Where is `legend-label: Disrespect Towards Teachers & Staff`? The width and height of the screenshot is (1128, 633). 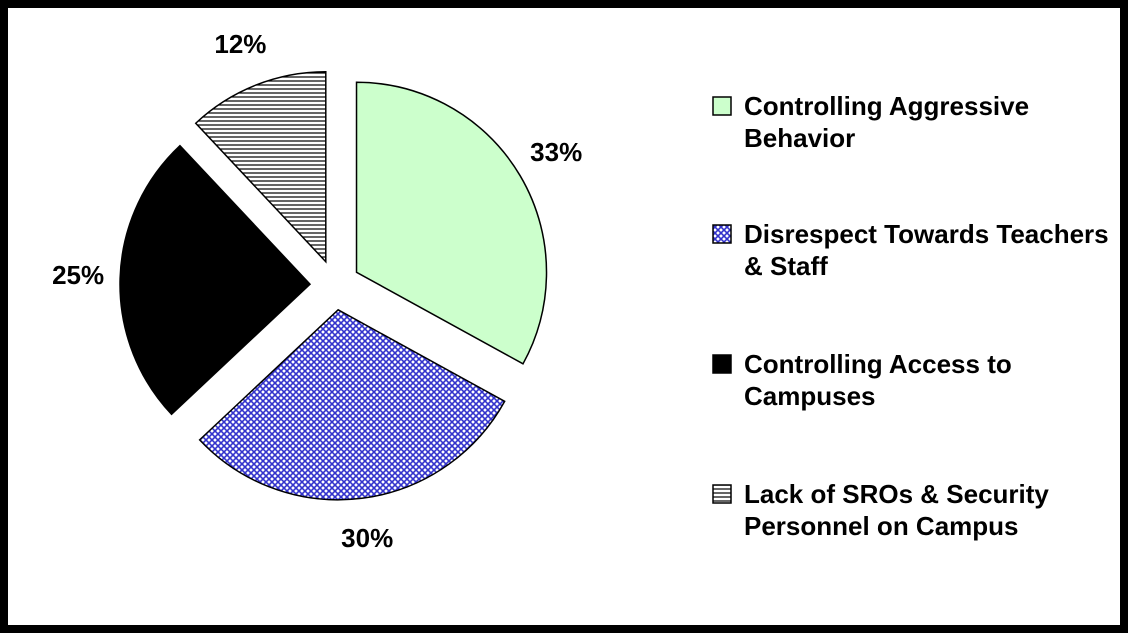
legend-label: Disrespect Towards Teachers & Staff is located at coordinates (926, 250).